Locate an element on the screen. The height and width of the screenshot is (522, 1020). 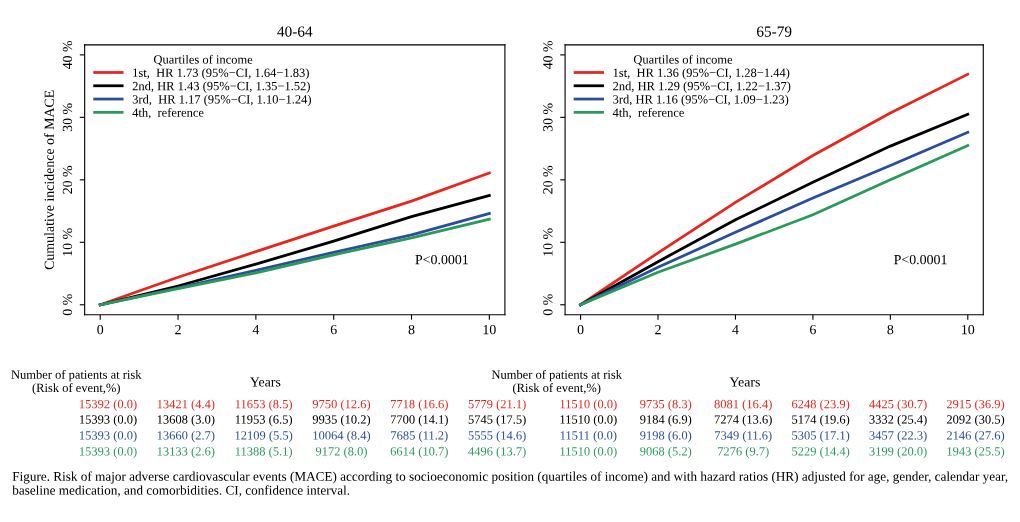
legend-label: 2nd, HR 1.29 (95%−CI, 1.22−1.37) is located at coordinates (702, 87).